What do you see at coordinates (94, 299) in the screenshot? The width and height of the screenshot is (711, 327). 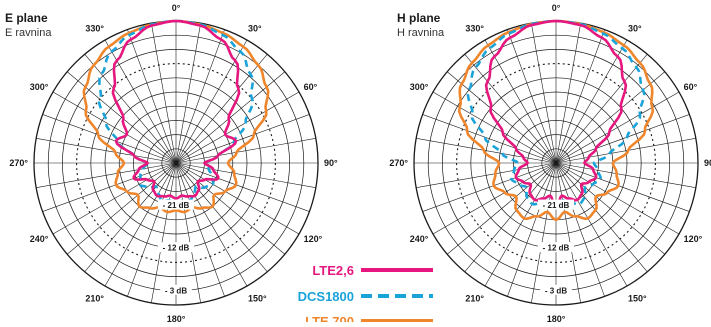 I see `e-plane-angle-label: 210°` at bounding box center [94, 299].